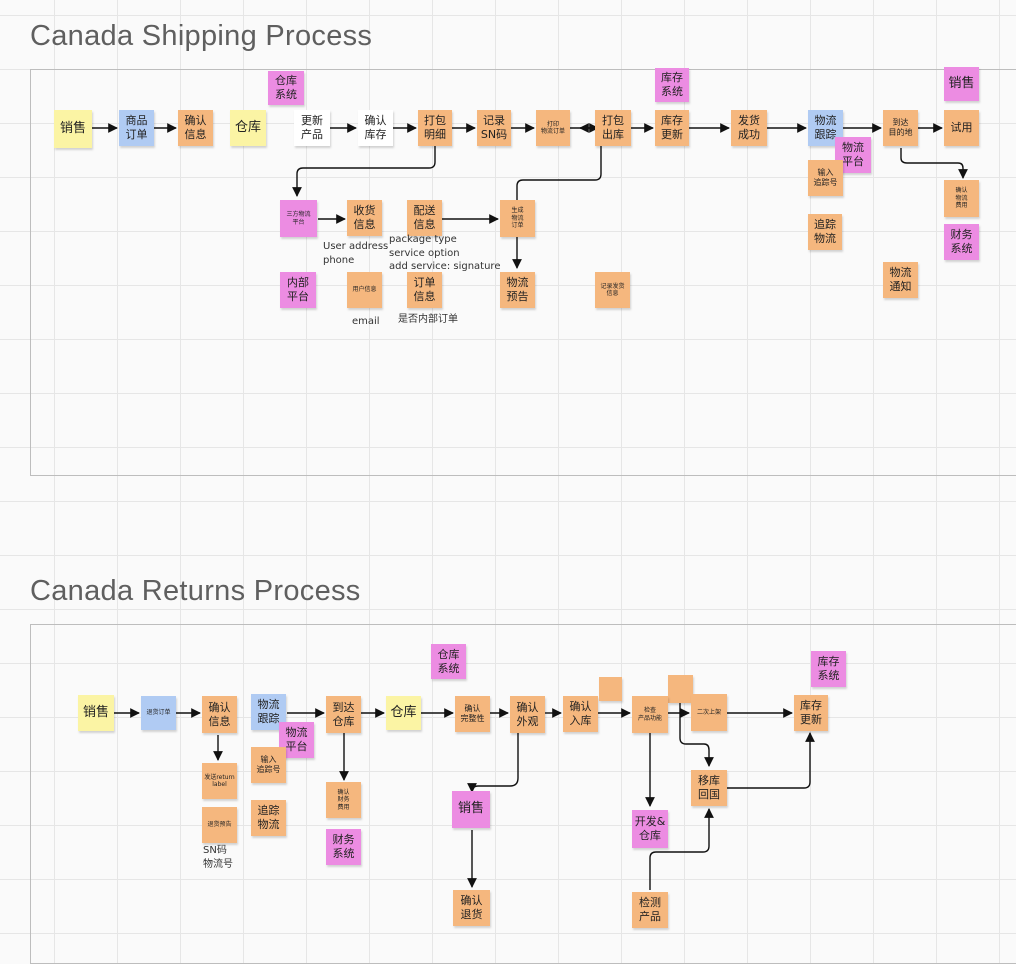 Image resolution: width=1016 pixels, height=964 pixels. Describe the element at coordinates (73, 129) in the screenshot. I see `sales-note: 销售` at that location.